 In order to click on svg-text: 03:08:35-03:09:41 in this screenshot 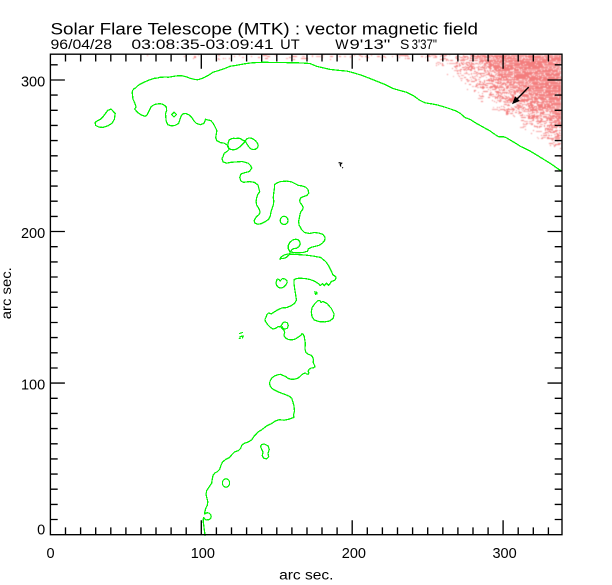, I will do `click(202, 44)`.